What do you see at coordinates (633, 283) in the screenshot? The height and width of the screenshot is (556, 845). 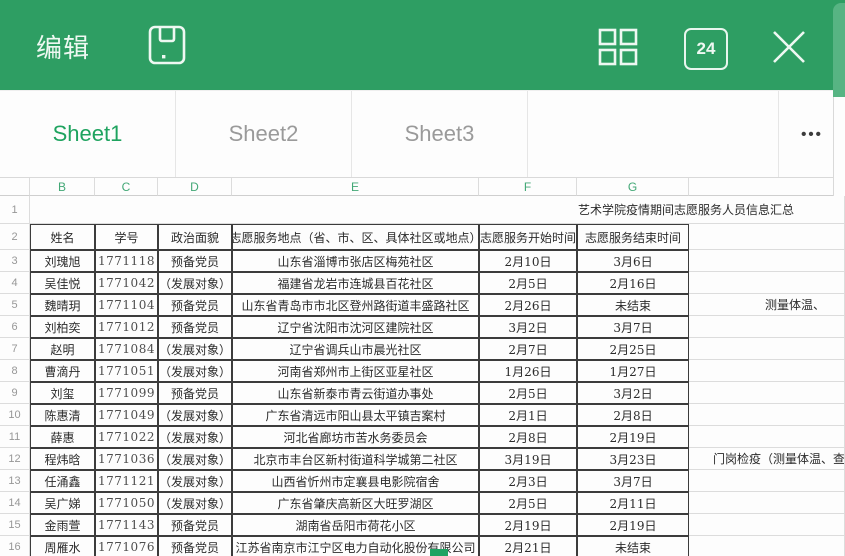 I see `cell-end-date-4: 2月16日` at bounding box center [633, 283].